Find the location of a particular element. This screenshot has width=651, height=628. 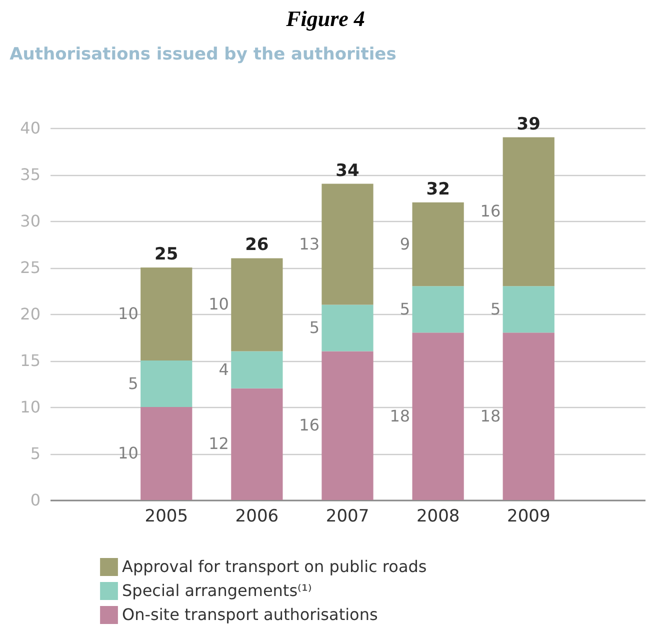

y-tick-label: 5 is located at coordinates (35, 453).